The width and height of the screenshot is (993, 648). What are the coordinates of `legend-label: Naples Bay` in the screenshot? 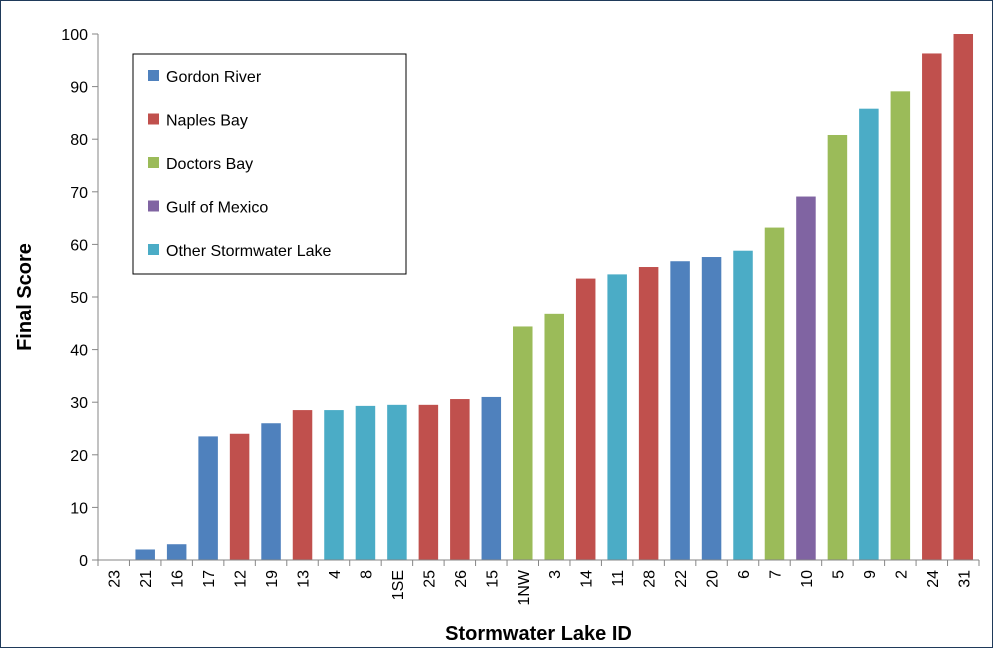 It's located at (207, 121).